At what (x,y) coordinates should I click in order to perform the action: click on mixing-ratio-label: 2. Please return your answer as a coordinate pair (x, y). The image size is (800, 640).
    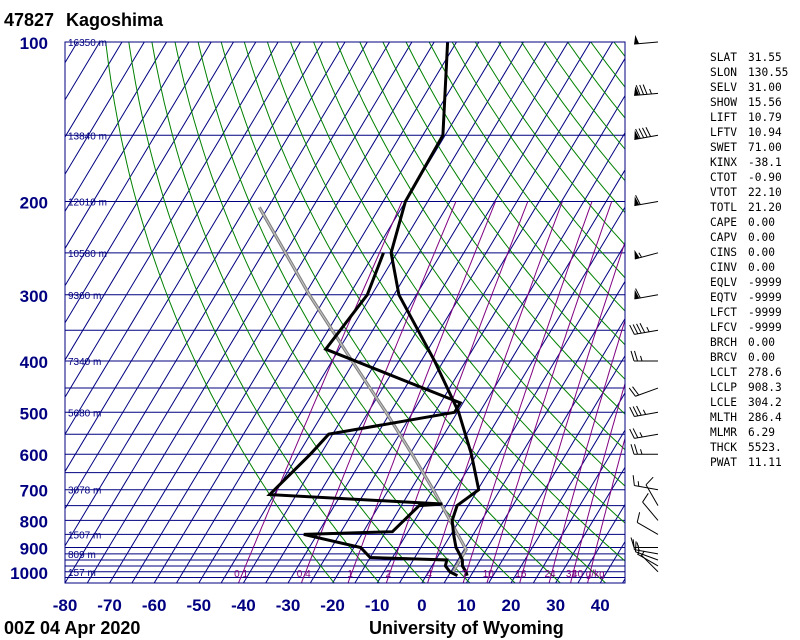
    Looking at the image, I should click on (388, 574).